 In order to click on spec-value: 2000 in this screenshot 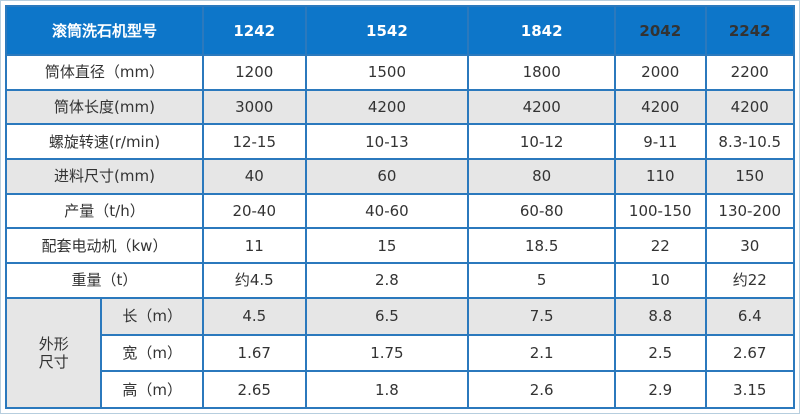, I will do `click(660, 72)`.